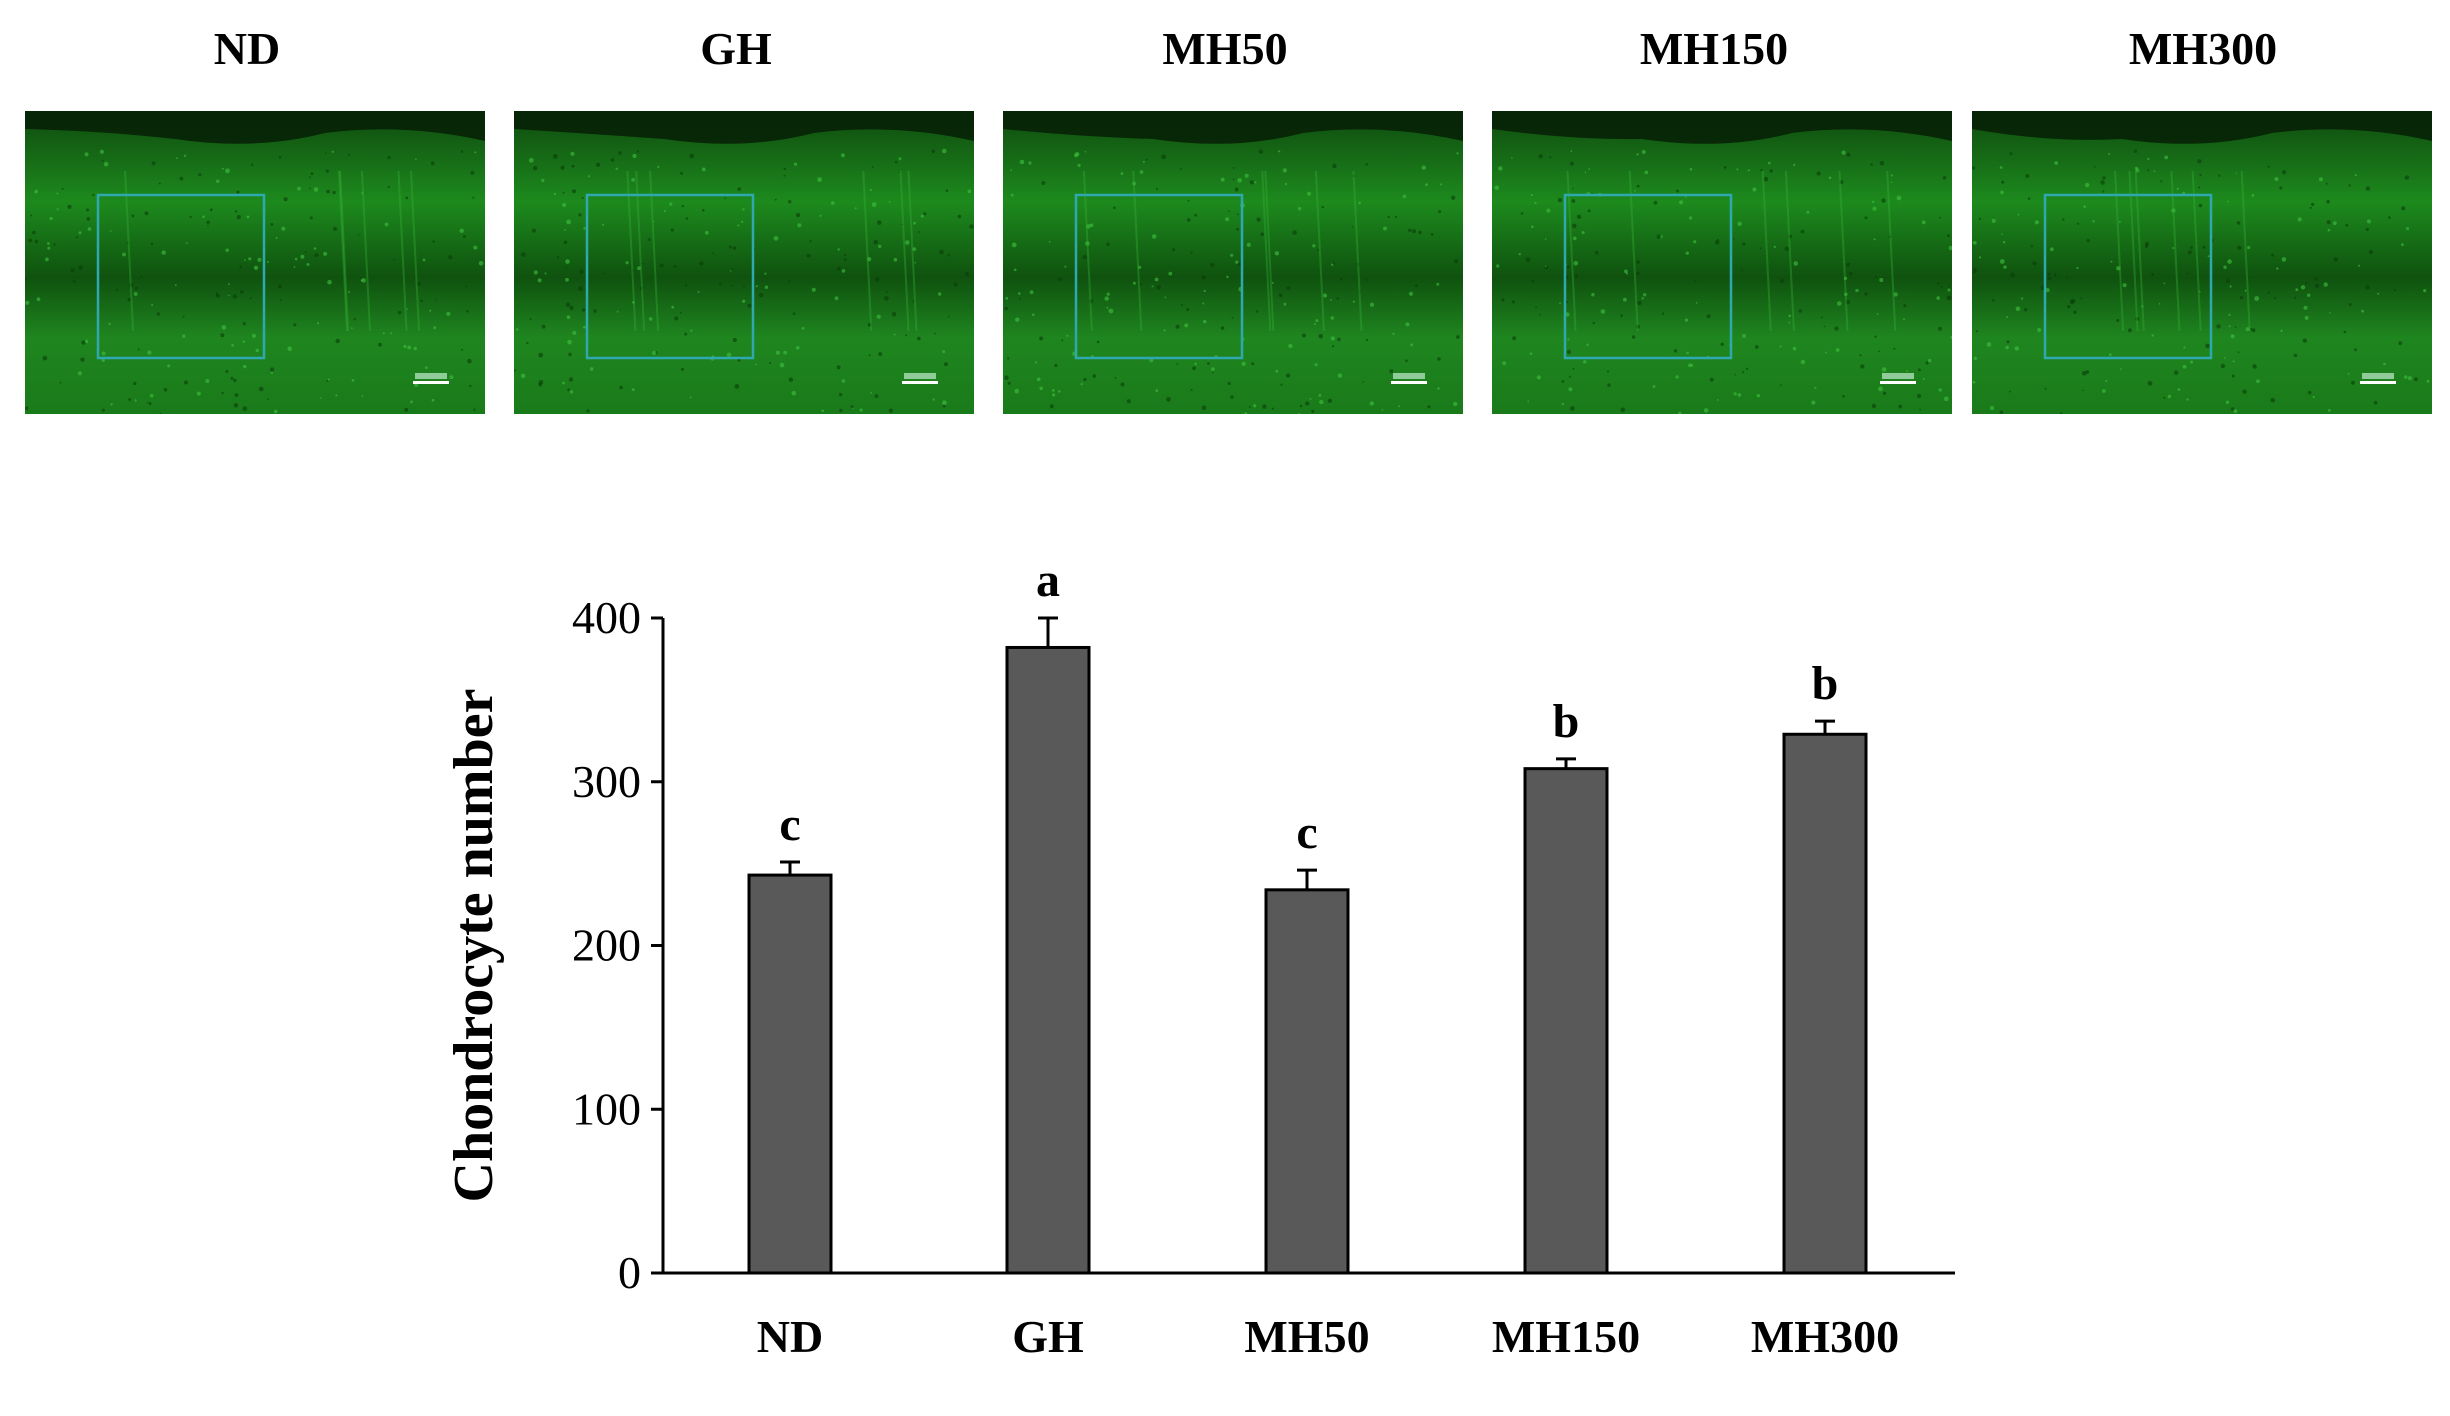  Describe the element at coordinates (744, 262) in the screenshot. I see `micrograph-gh` at that location.